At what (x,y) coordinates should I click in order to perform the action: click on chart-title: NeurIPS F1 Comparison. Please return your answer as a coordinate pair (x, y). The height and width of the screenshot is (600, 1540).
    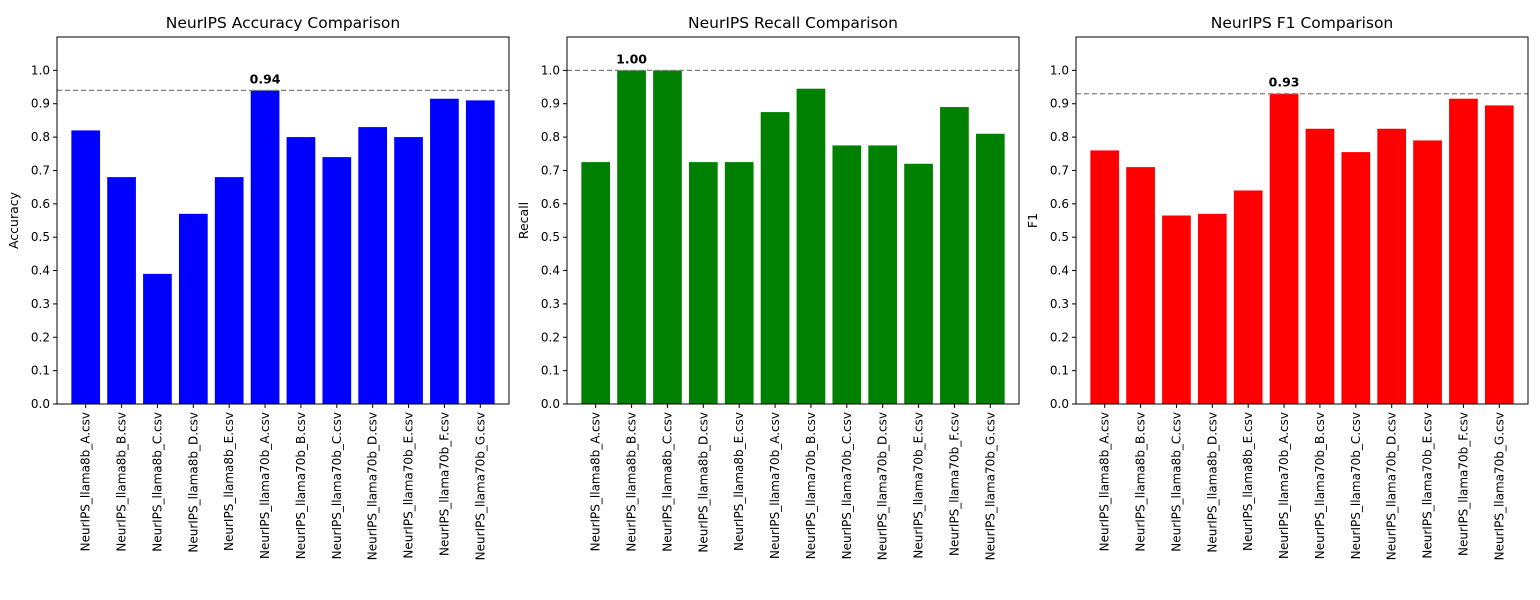
    Looking at the image, I should click on (1302, 23).